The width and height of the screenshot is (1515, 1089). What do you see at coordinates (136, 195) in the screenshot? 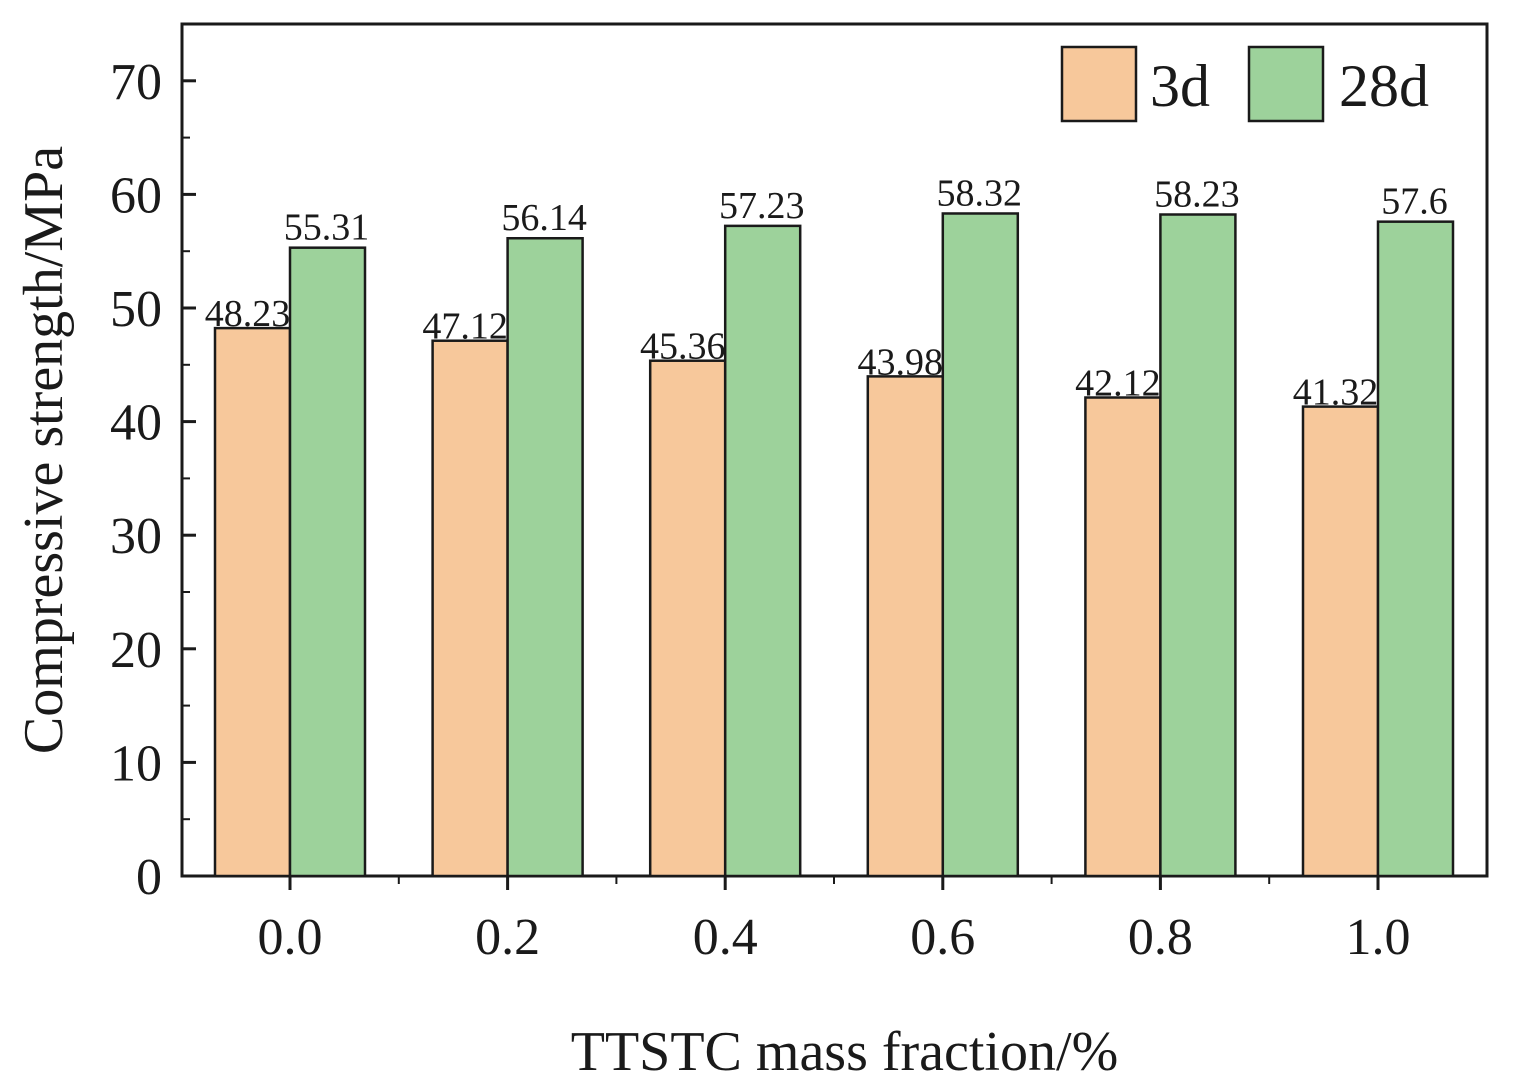
I see `y-tick-label: 60` at bounding box center [136, 195].